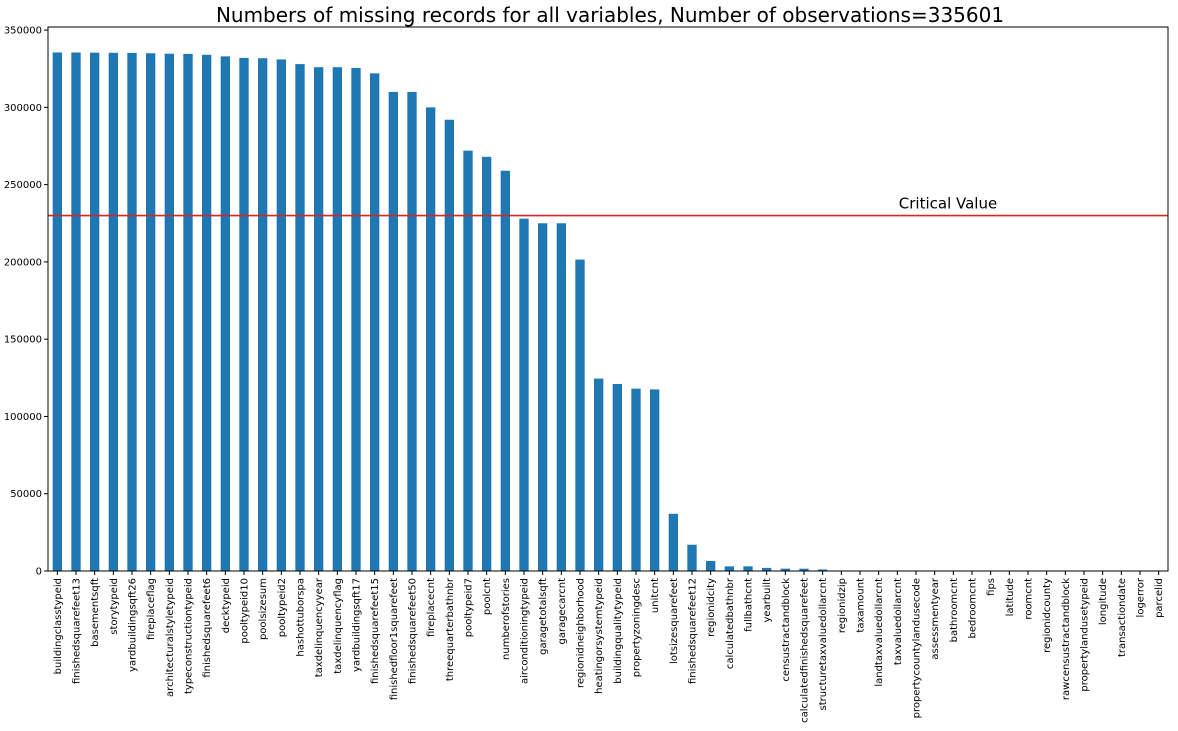  What do you see at coordinates (450, 629) in the screenshot?
I see `x-tick-label: threequarterbathnbr` at bounding box center [450, 629].